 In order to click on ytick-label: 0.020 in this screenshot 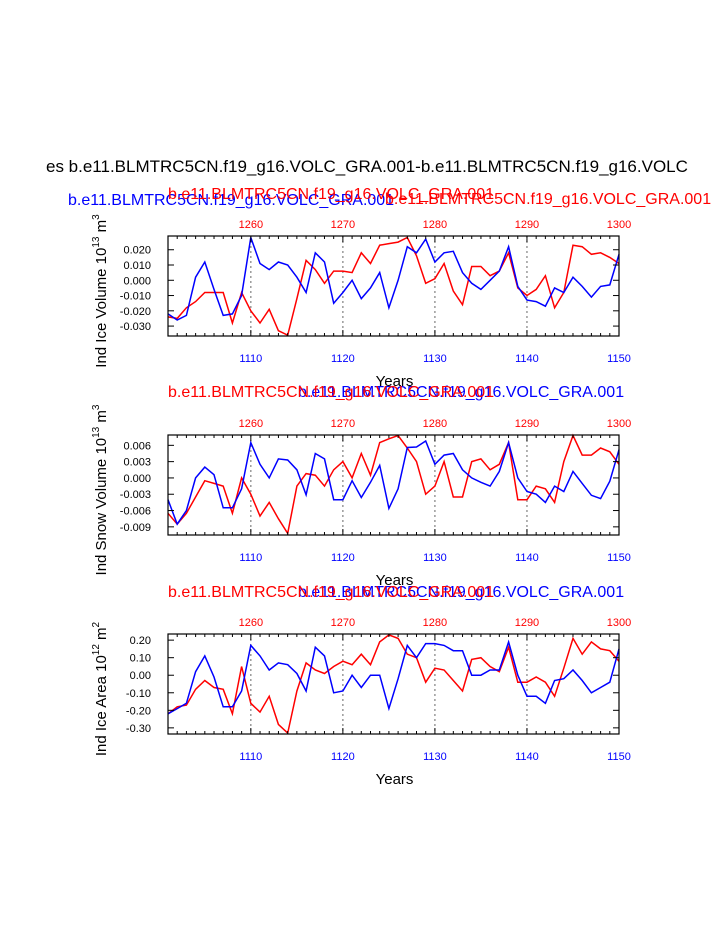, I will do `click(137, 251)`.